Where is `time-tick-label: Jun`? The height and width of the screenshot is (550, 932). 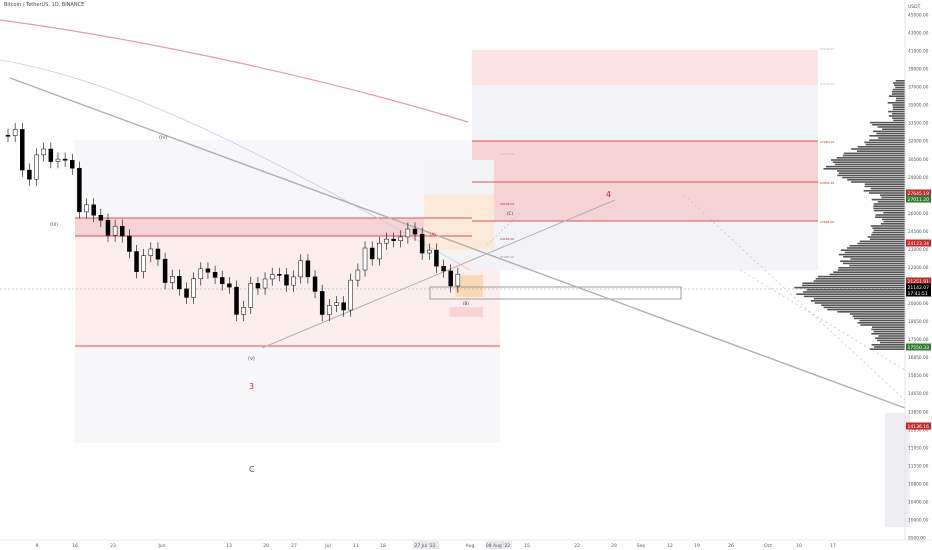
time-tick-label: Jun is located at coordinates (161, 546).